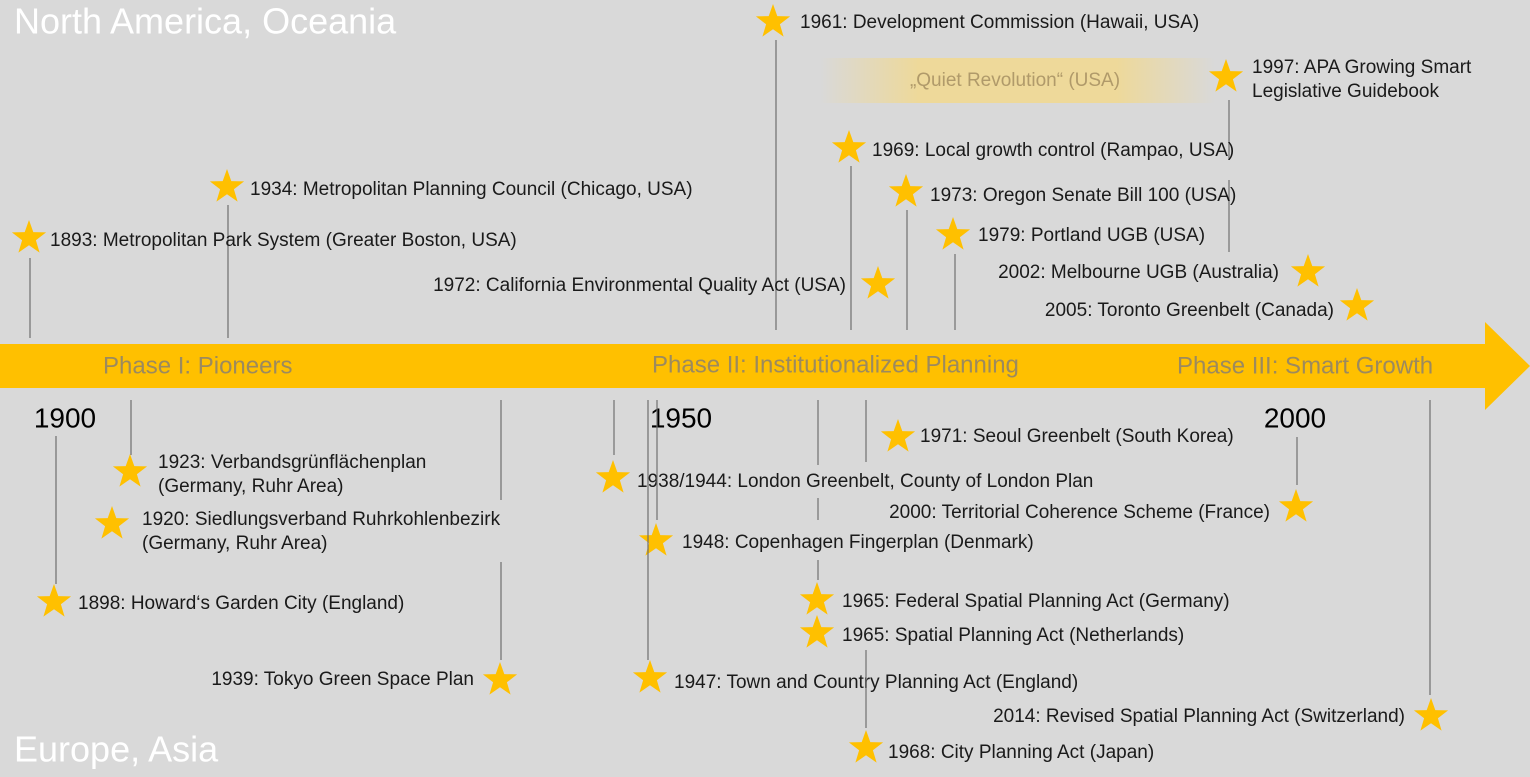  Describe the element at coordinates (1021, 752) in the screenshot. I see `event-label: 1968: City Planning Act (Japan)` at that location.